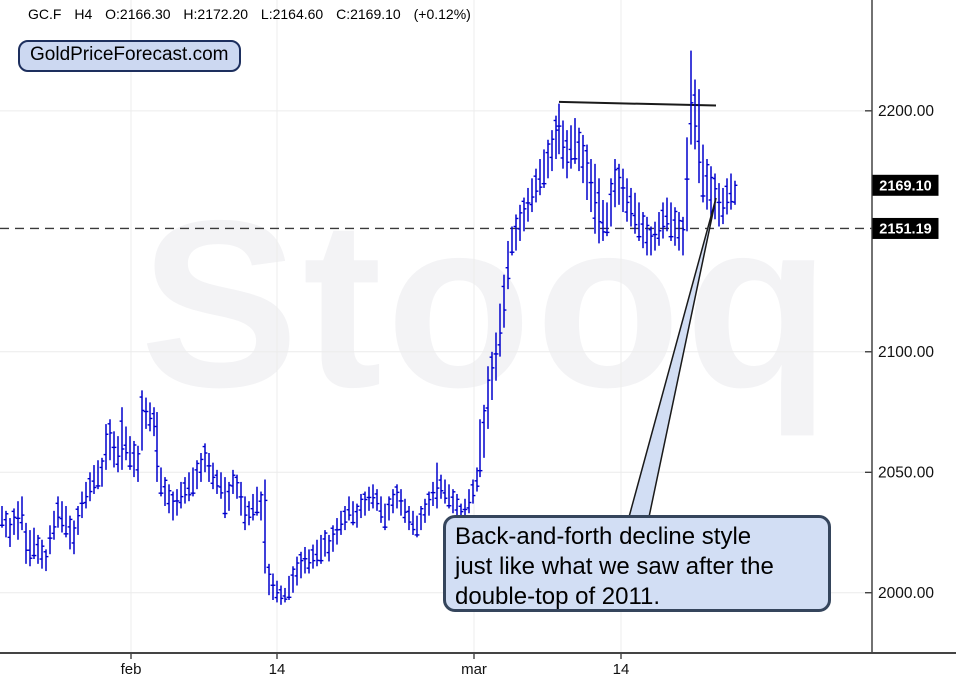 The image size is (956, 682). I want to click on callout-line-3: double-top of 2011., so click(558, 596).